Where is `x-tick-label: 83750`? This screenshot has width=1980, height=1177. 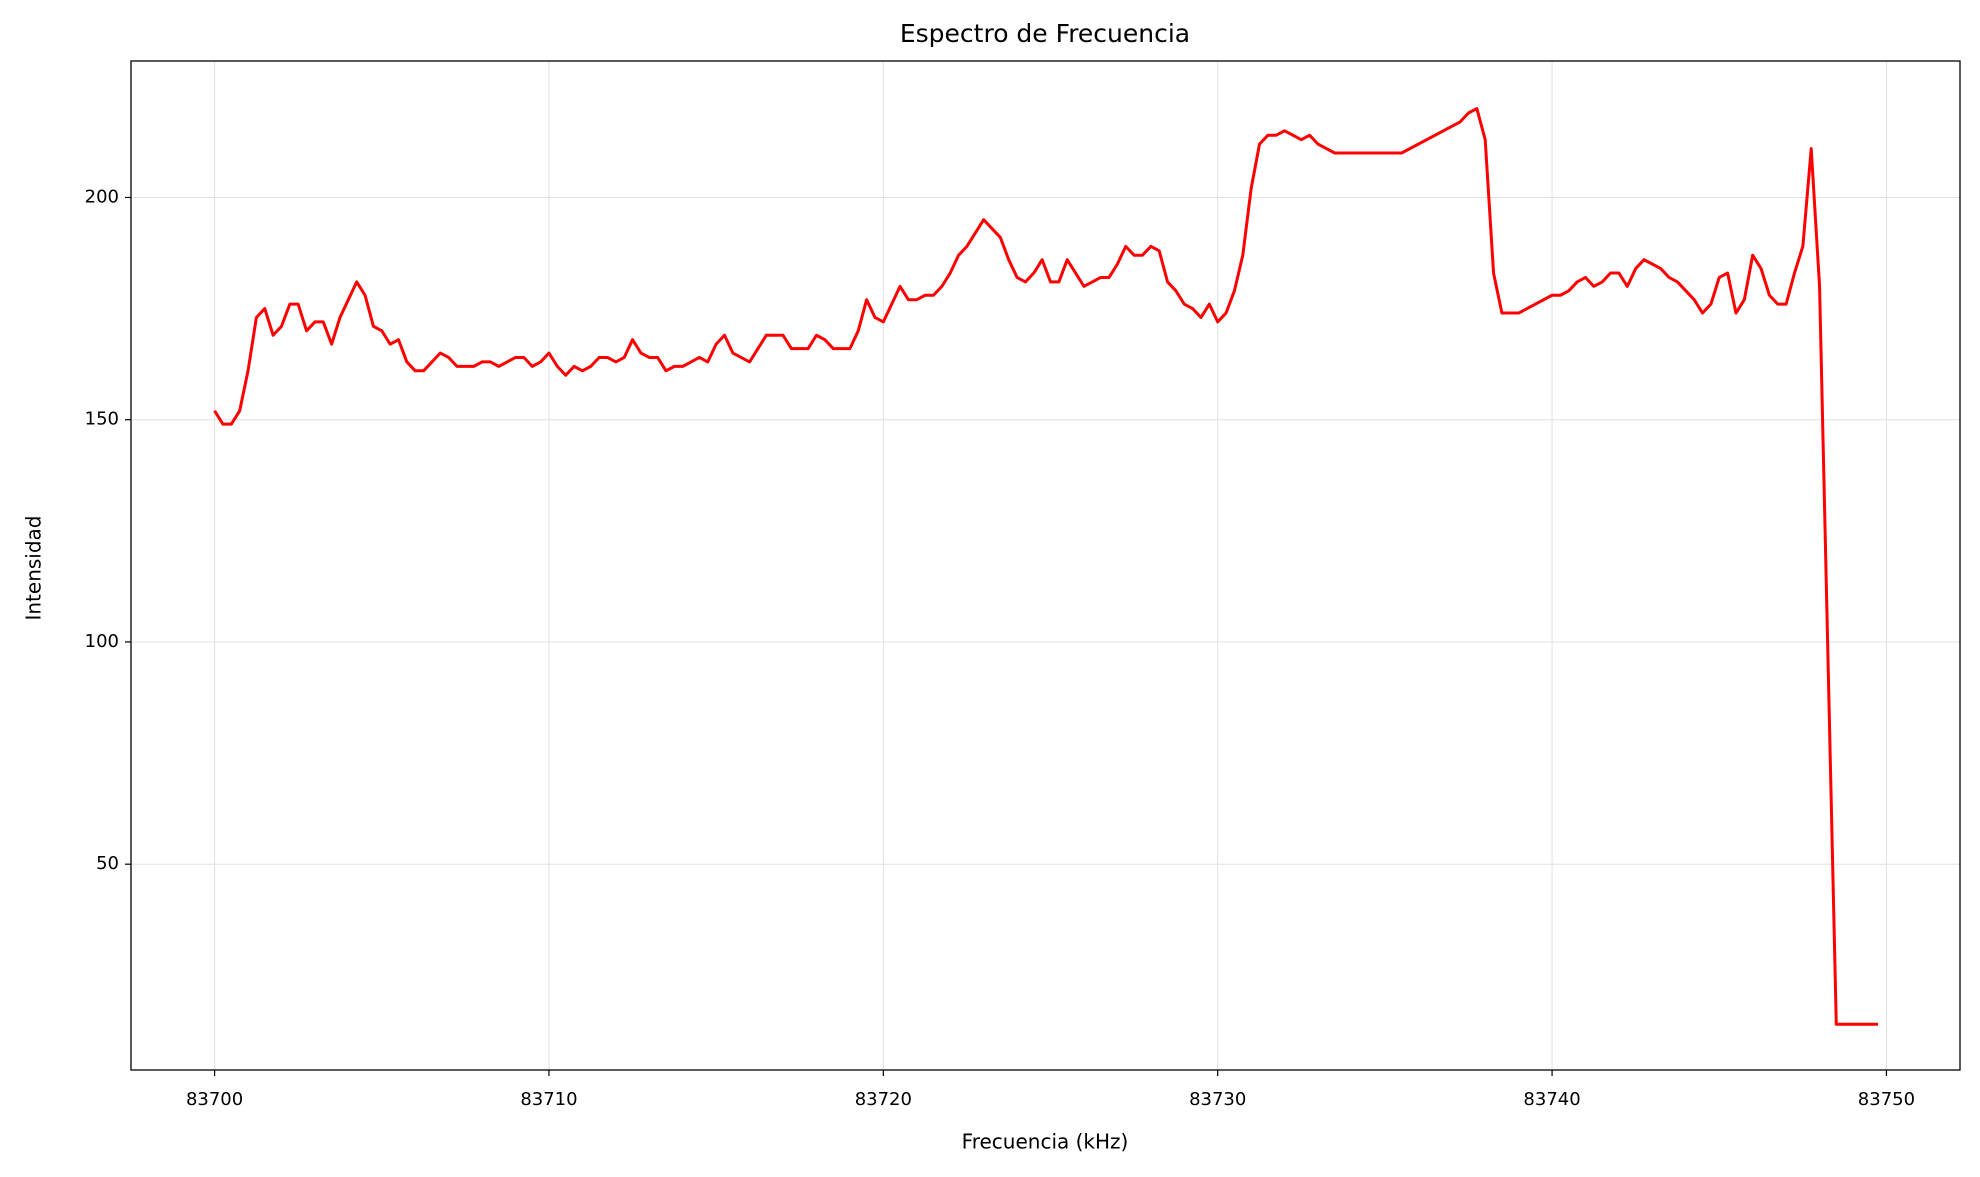 x-tick-label: 83750 is located at coordinates (1886, 1099).